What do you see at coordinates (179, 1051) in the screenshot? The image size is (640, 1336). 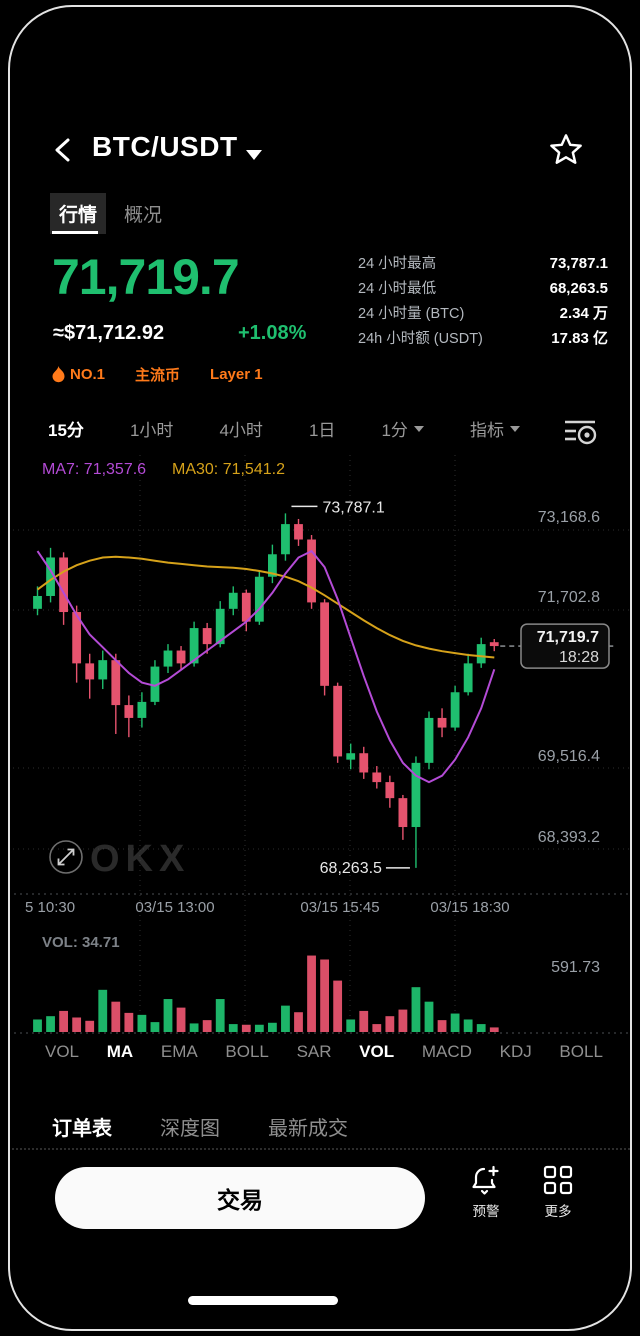 I see `indicator-tab-ema: EMA` at bounding box center [179, 1051].